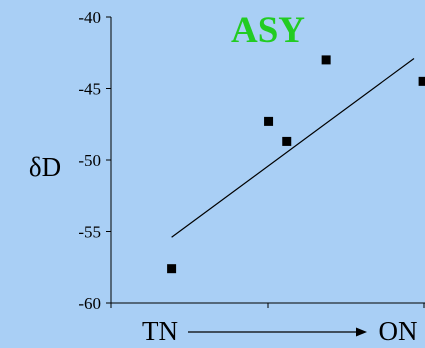  I want to click on y-tick-labels: -40 -45 -50 -55 -60, so click(94, 160).